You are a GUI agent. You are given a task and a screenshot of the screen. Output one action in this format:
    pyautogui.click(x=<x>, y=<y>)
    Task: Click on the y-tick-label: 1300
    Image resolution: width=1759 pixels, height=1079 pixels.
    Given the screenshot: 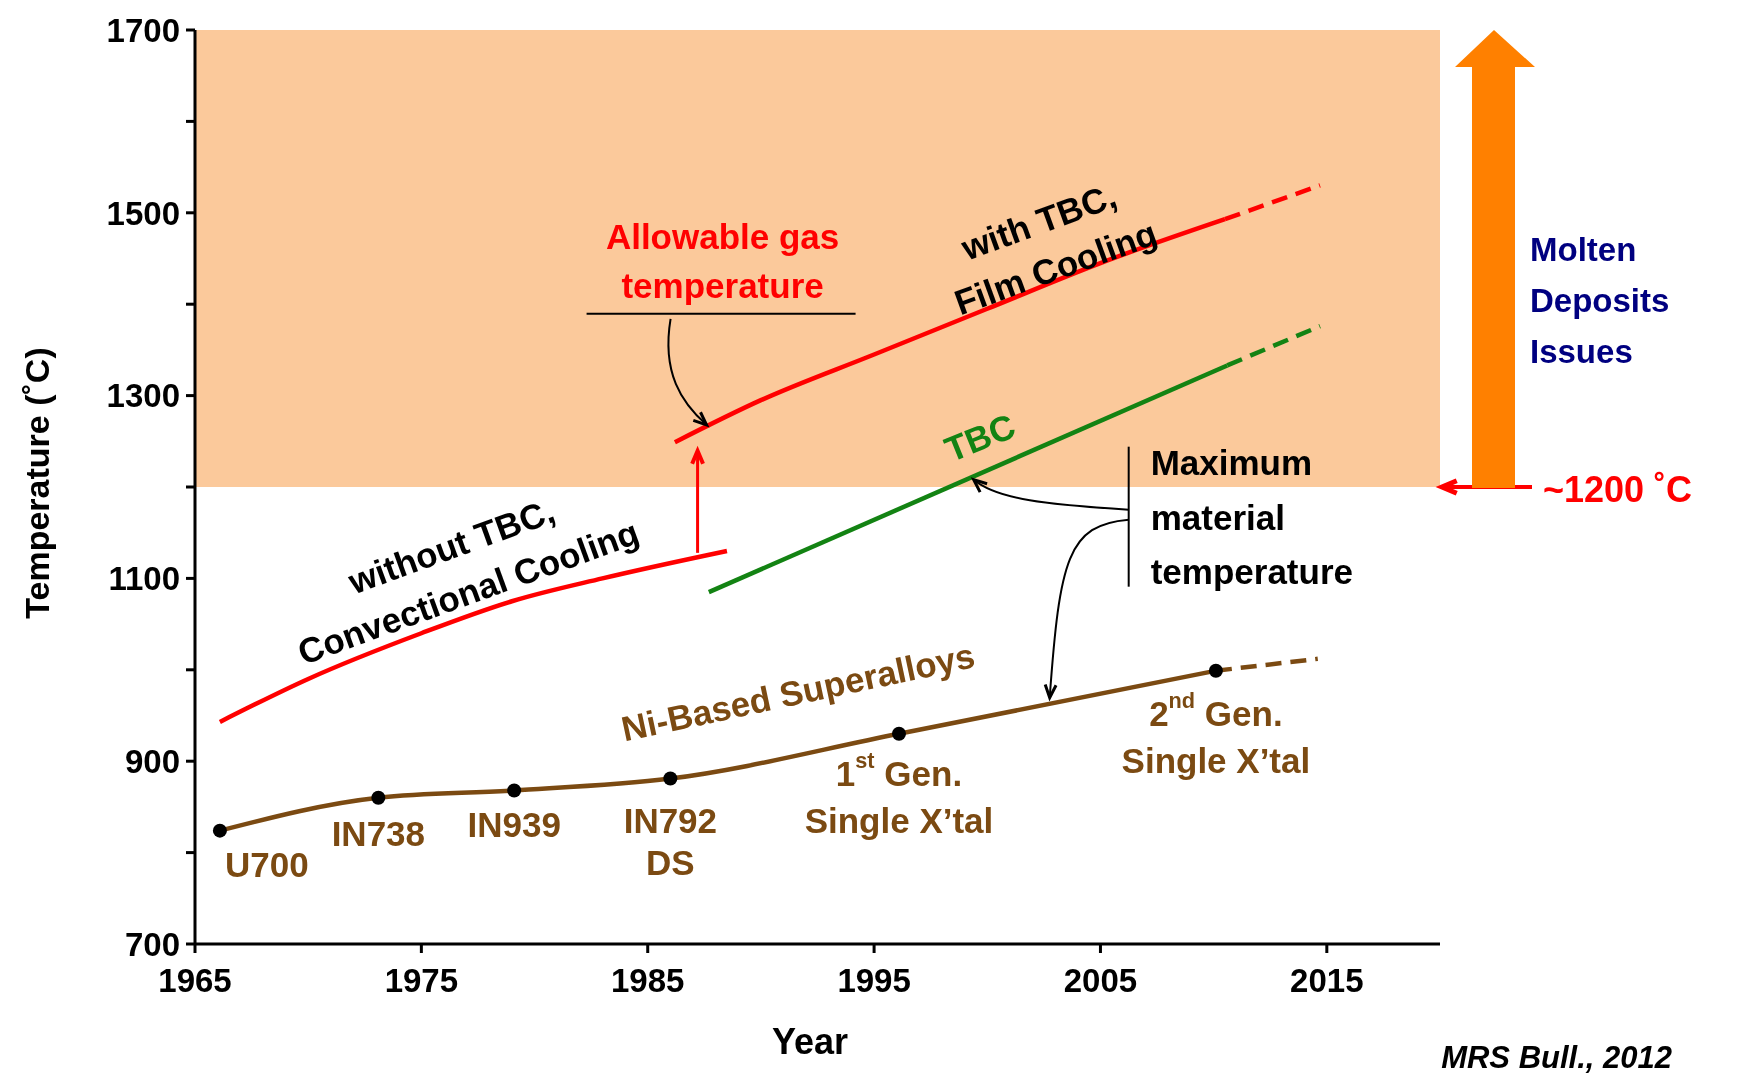 What is the action you would take?
    pyautogui.click(x=143, y=396)
    